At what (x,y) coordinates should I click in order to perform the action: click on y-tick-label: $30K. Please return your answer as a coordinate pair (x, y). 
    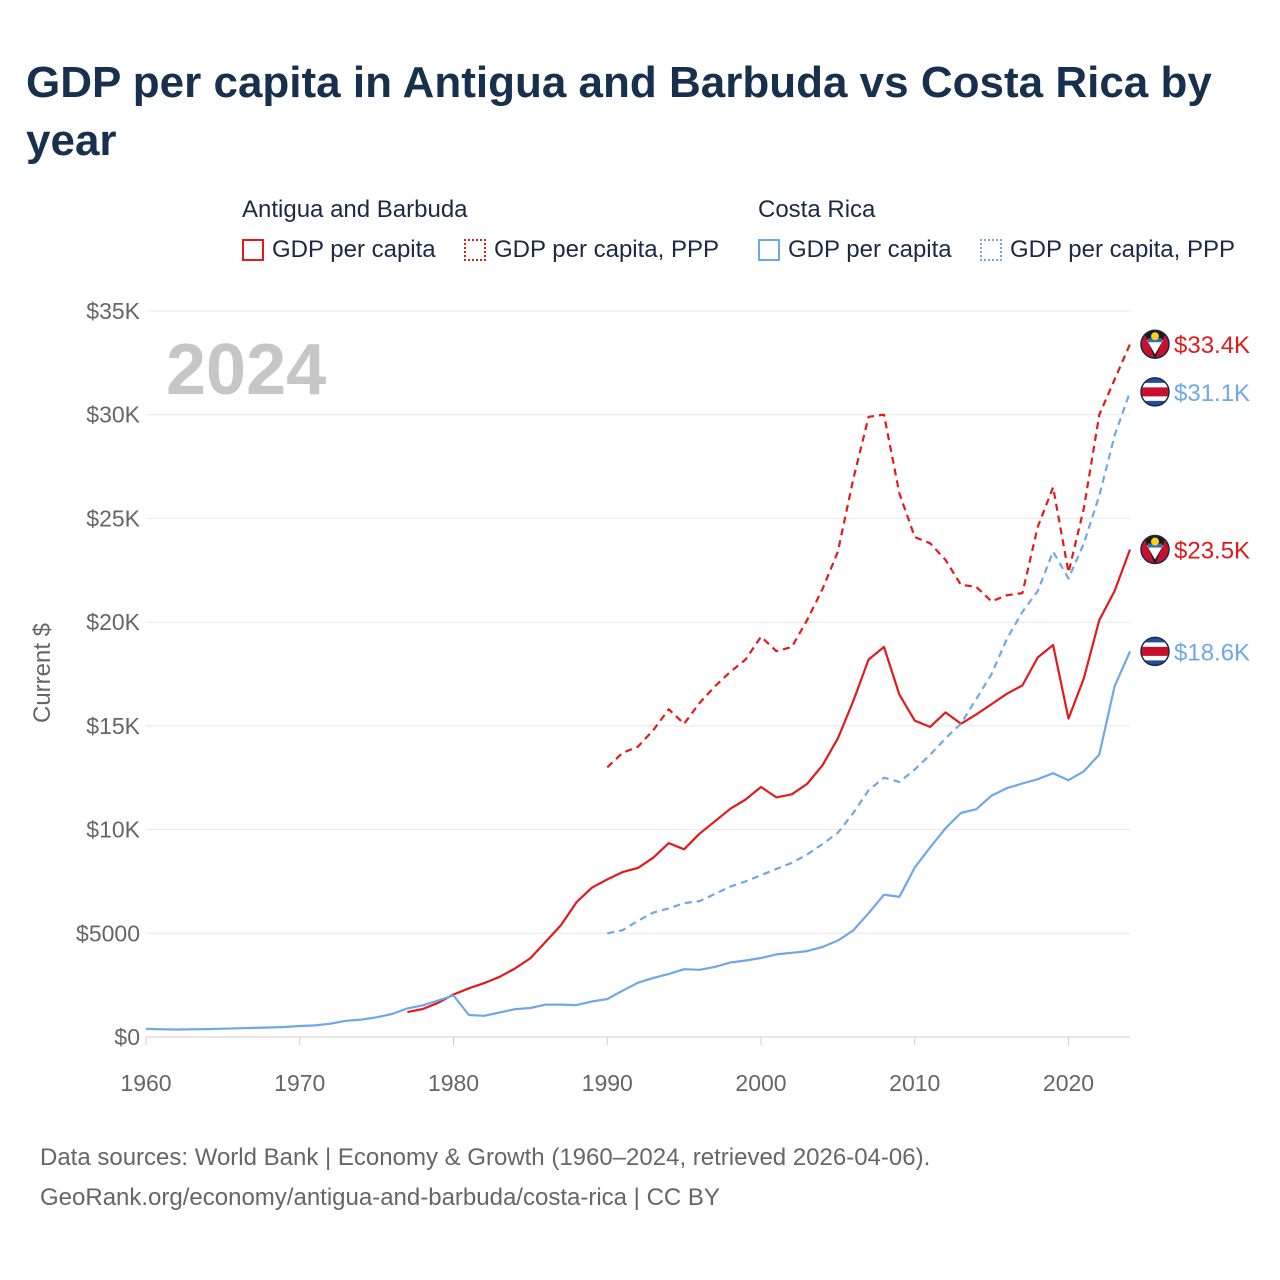
    Looking at the image, I should click on (113, 415).